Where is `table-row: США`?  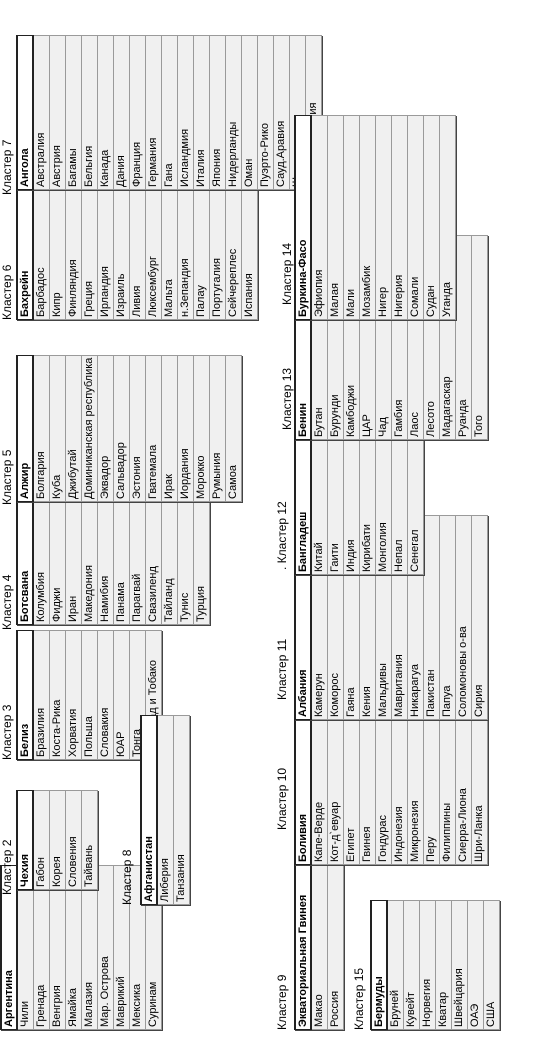 table-row: США is located at coordinates (491, 965).